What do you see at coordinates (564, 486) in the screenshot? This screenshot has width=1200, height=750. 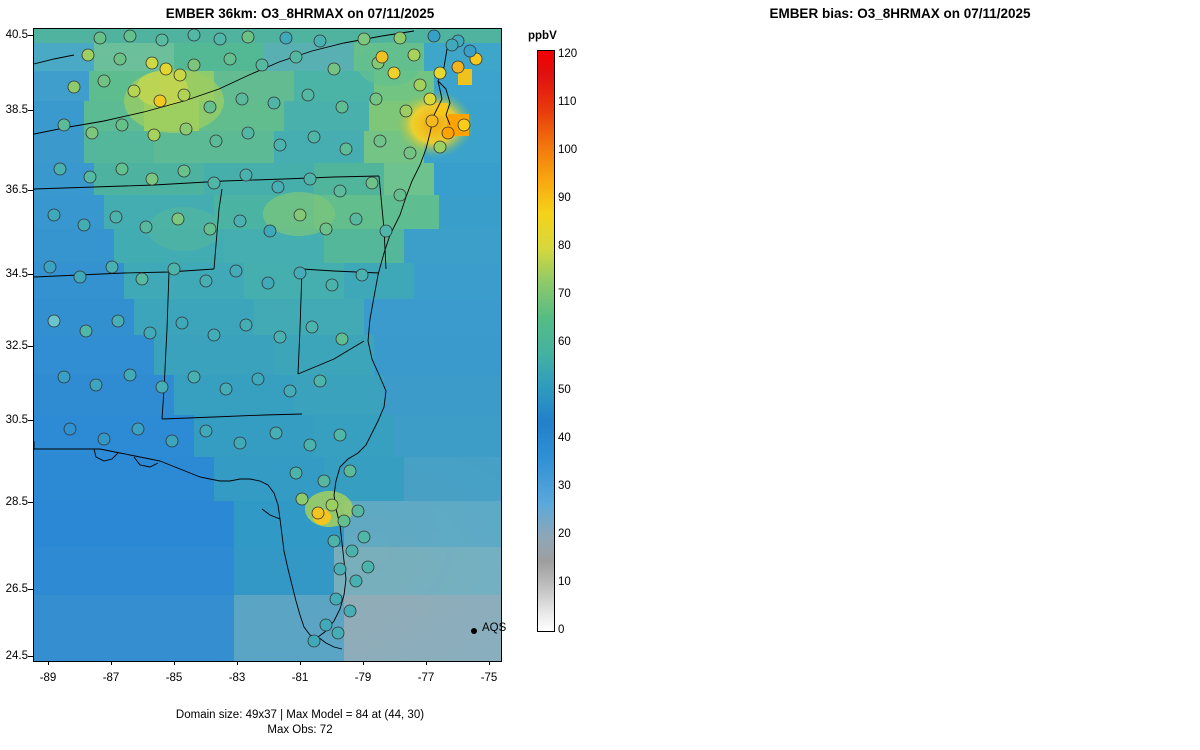 I see `colorbar-tick: 30` at bounding box center [564, 486].